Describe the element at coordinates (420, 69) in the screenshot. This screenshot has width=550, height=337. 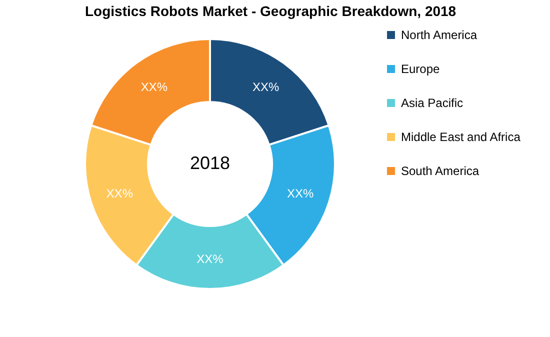
I see `legend-label: Europe` at that location.